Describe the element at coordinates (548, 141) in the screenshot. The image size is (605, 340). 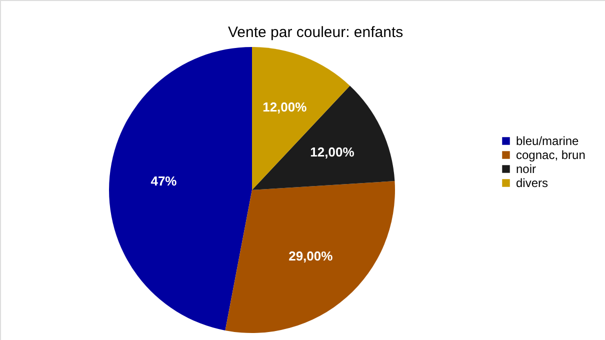
I see `legend-label: bleu/marine` at that location.